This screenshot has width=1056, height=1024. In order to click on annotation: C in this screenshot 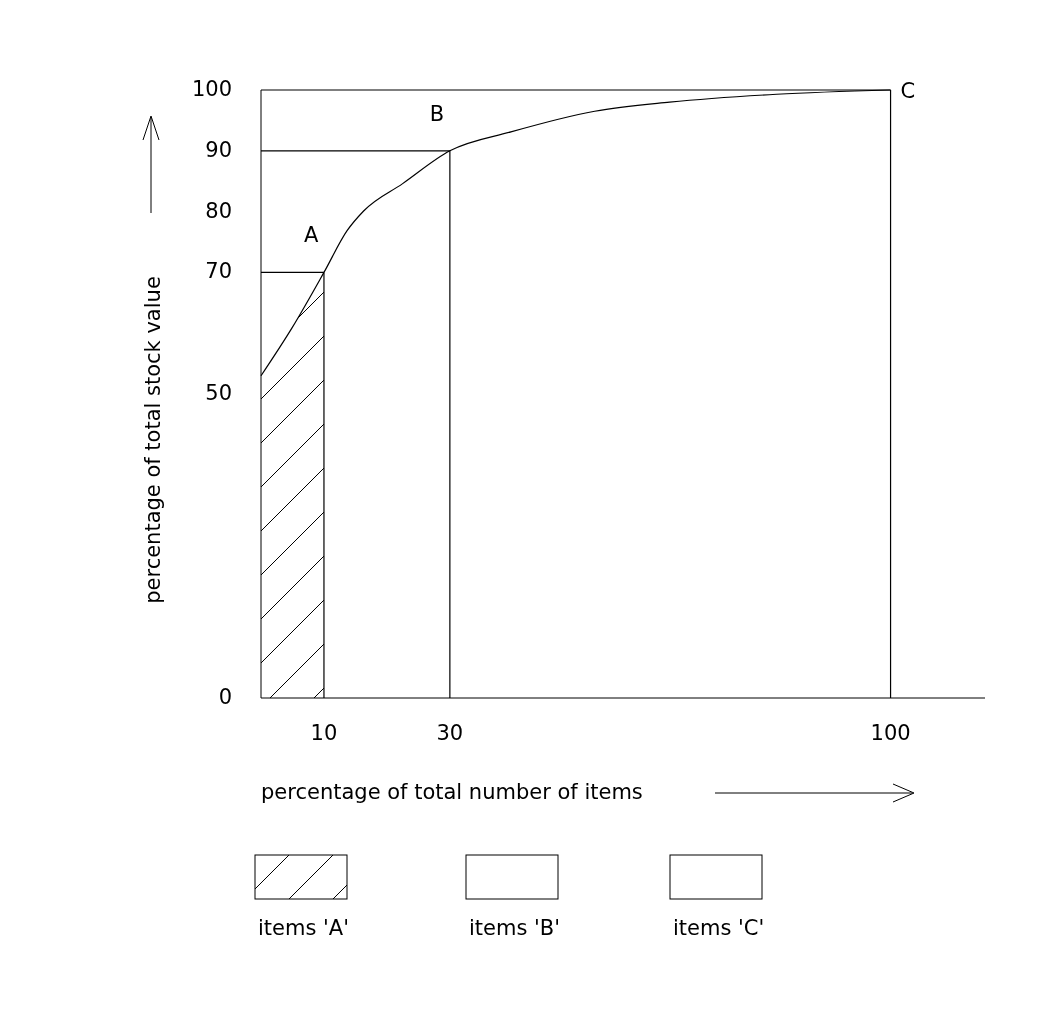, I will do `click(908, 91)`.